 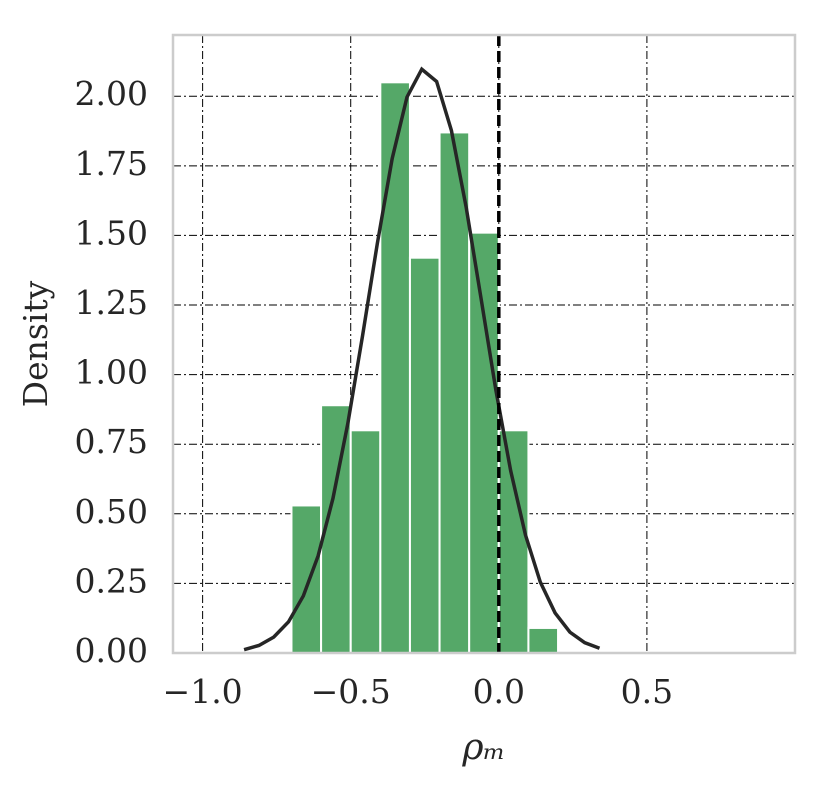 I want to click on y-tick-label: 2.00, so click(x=111, y=93).